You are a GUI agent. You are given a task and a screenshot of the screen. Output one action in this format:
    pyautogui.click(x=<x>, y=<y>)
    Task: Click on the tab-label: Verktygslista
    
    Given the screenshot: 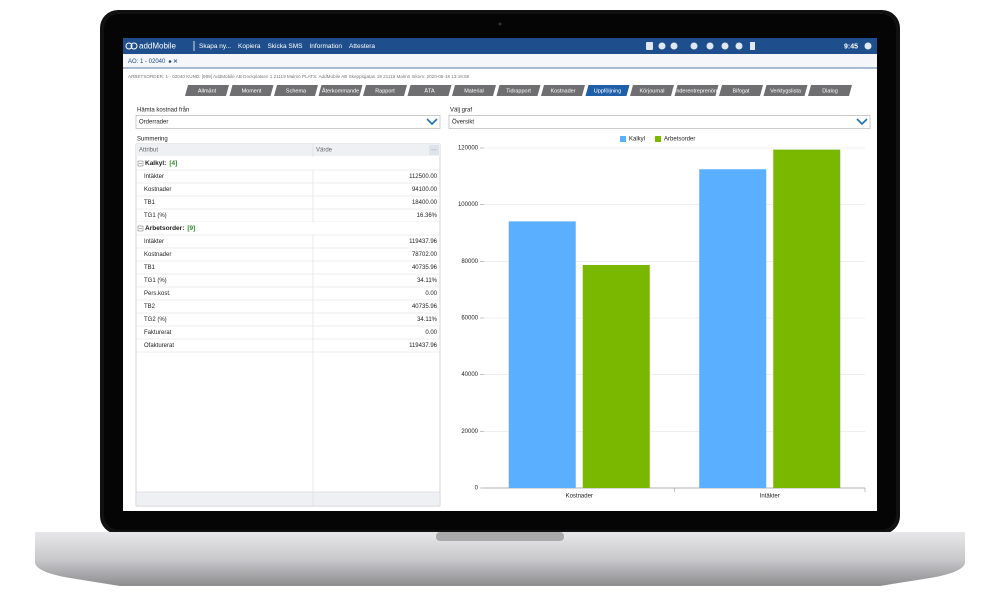 What is the action you would take?
    pyautogui.click(x=786, y=91)
    